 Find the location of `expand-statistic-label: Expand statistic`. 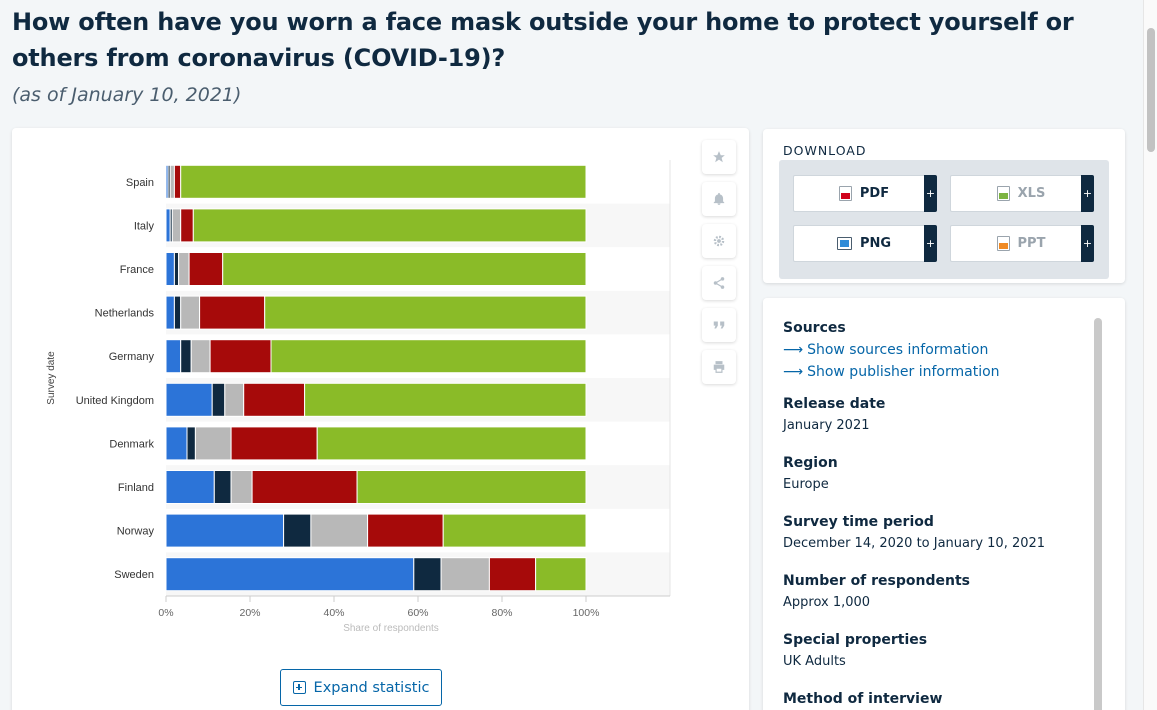

expand-statistic-label: Expand statistic is located at coordinates (371, 687).